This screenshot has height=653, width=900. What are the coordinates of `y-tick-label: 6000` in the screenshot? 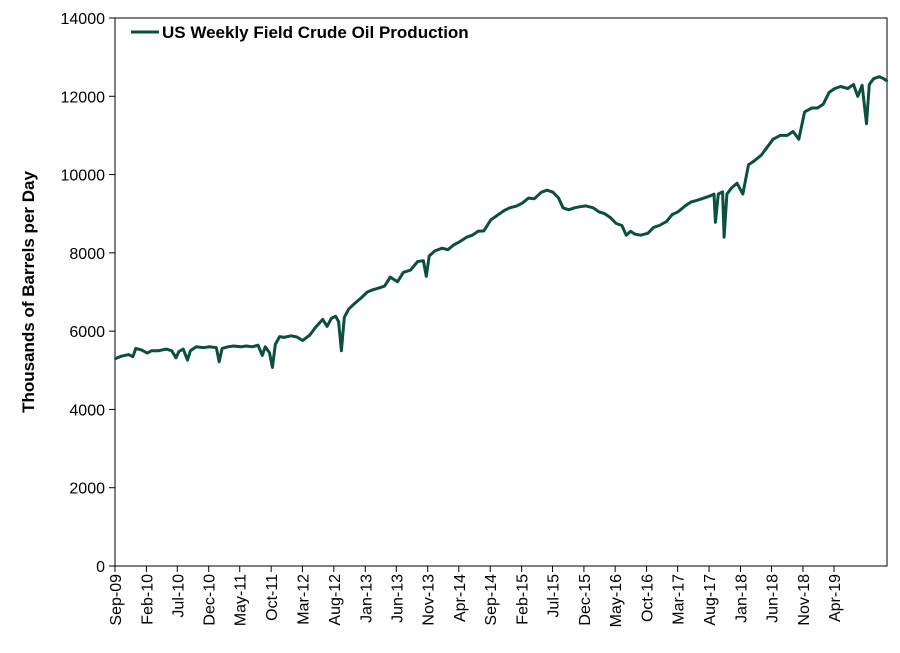 It's located at (87, 332).